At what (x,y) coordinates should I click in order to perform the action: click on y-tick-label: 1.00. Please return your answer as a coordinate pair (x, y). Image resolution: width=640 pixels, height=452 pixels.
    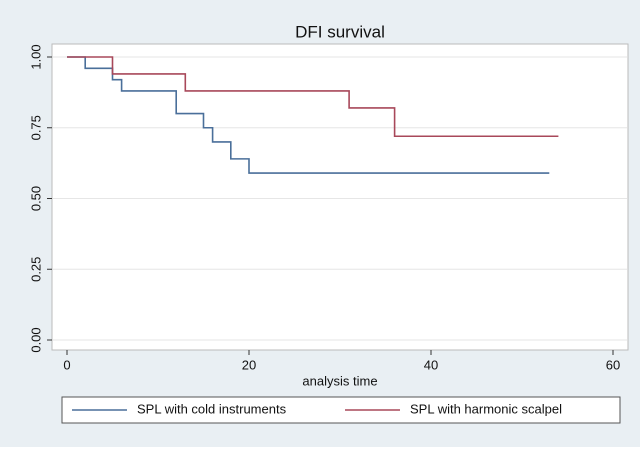
    Looking at the image, I should click on (35, 56).